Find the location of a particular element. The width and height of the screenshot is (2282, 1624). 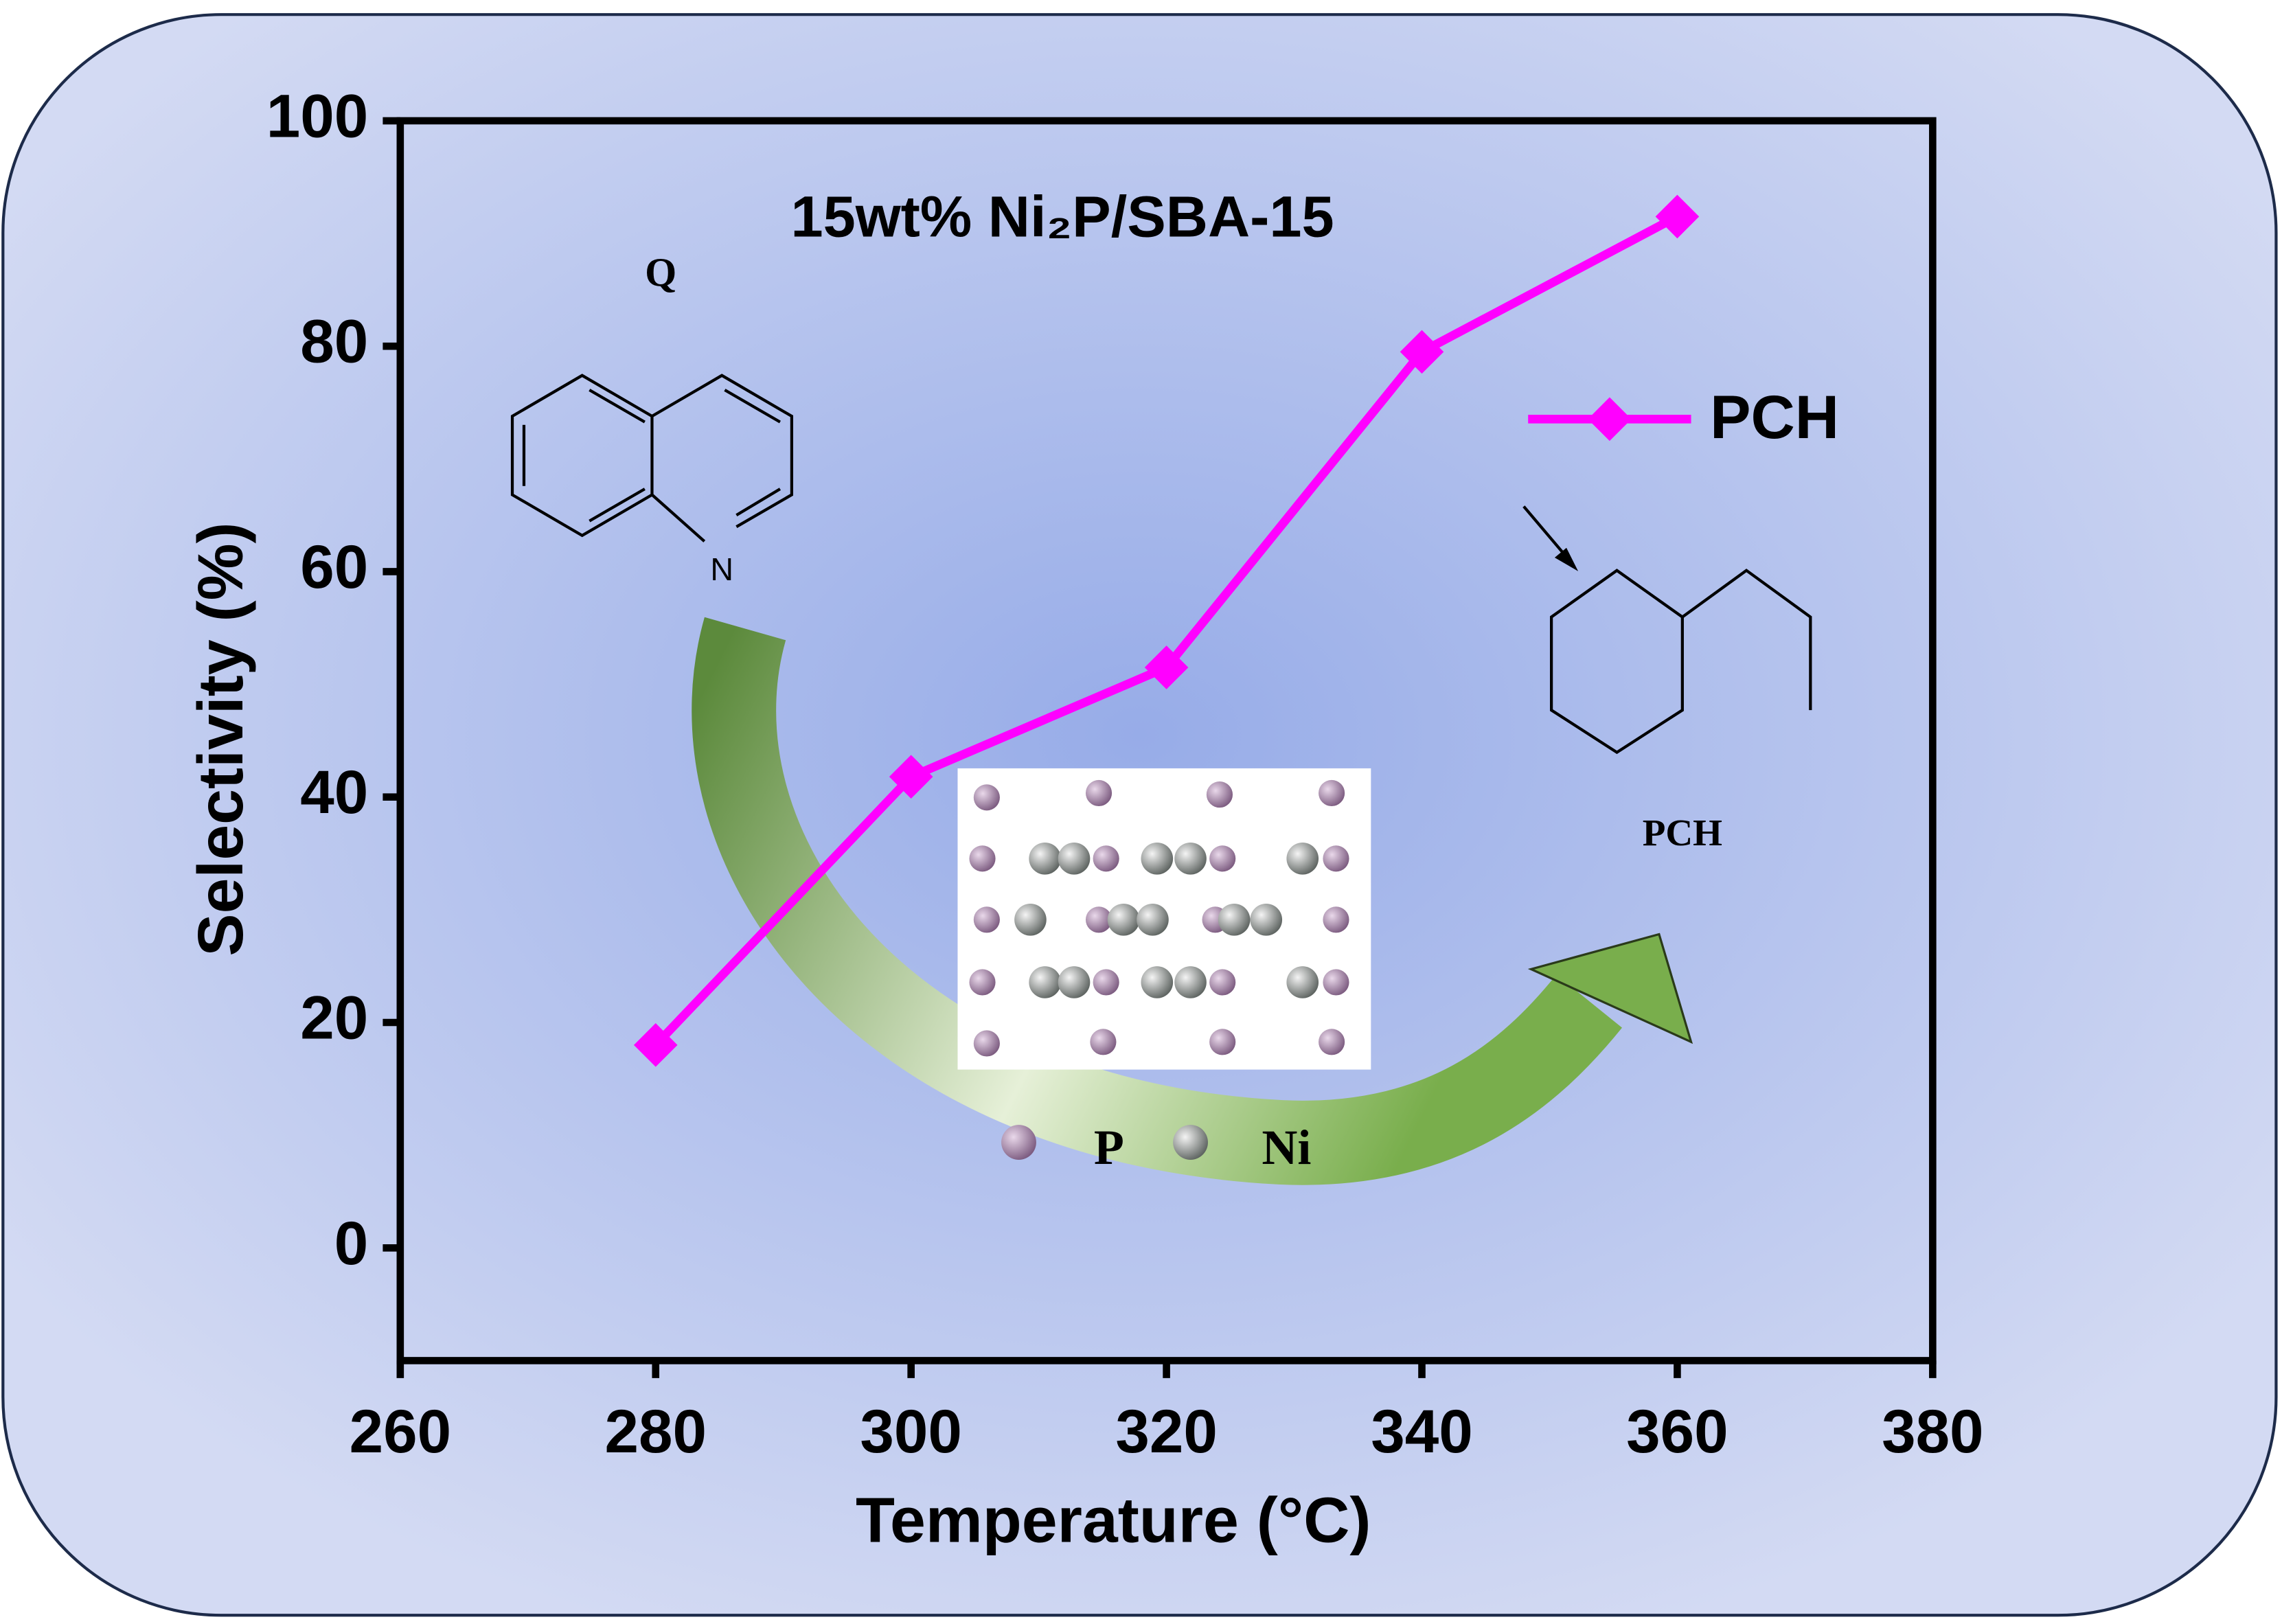

x-tick-label: 340 is located at coordinates (1422, 1431).